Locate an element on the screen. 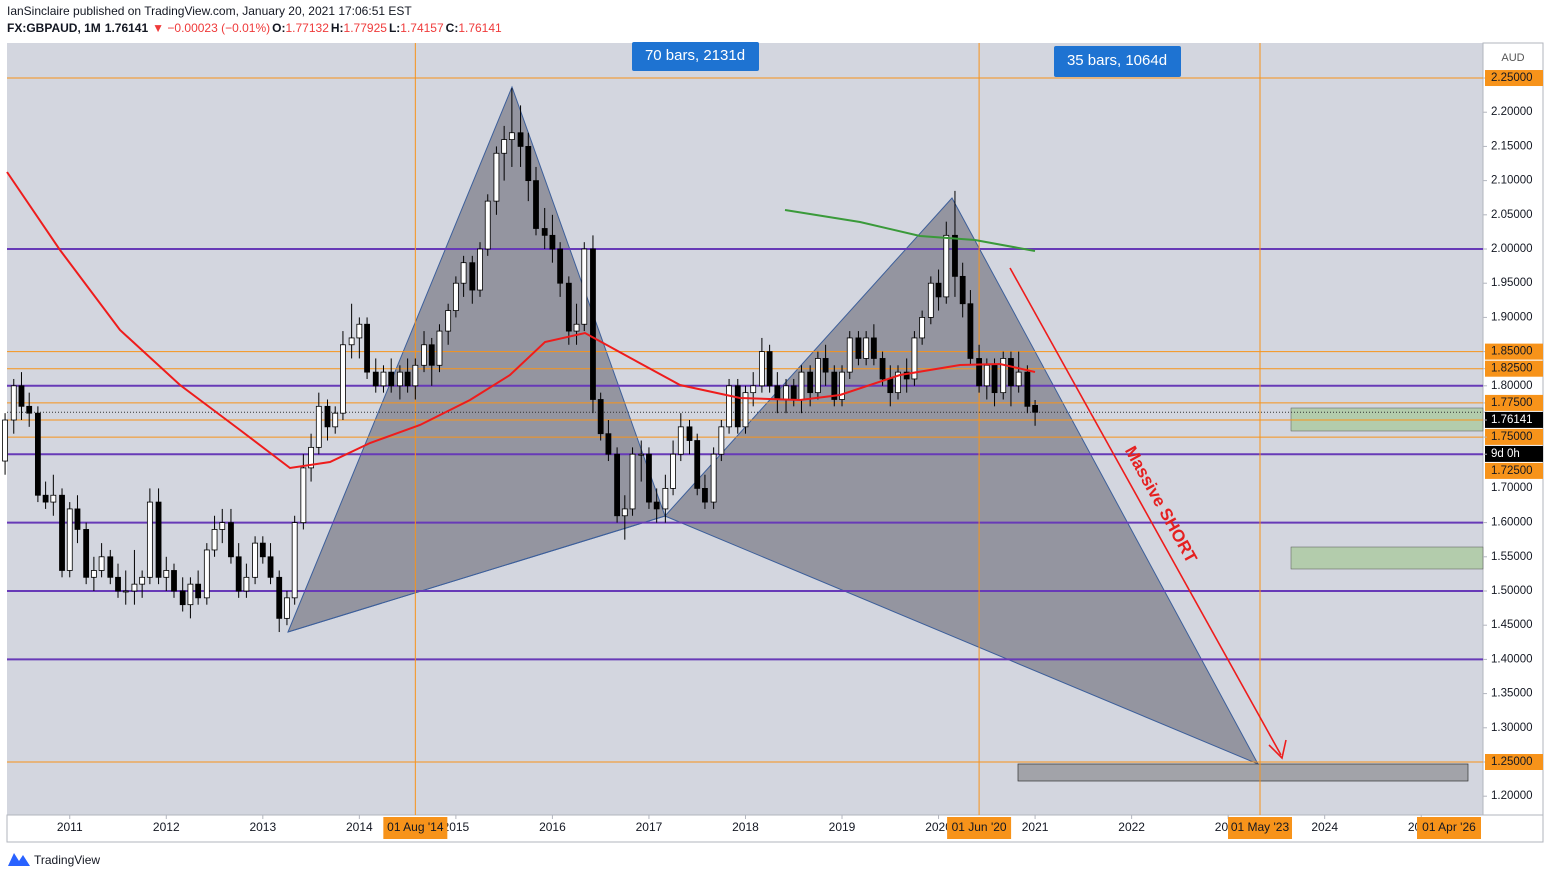 The image size is (1550, 884). date-label-box is located at coordinates (1449, 828).